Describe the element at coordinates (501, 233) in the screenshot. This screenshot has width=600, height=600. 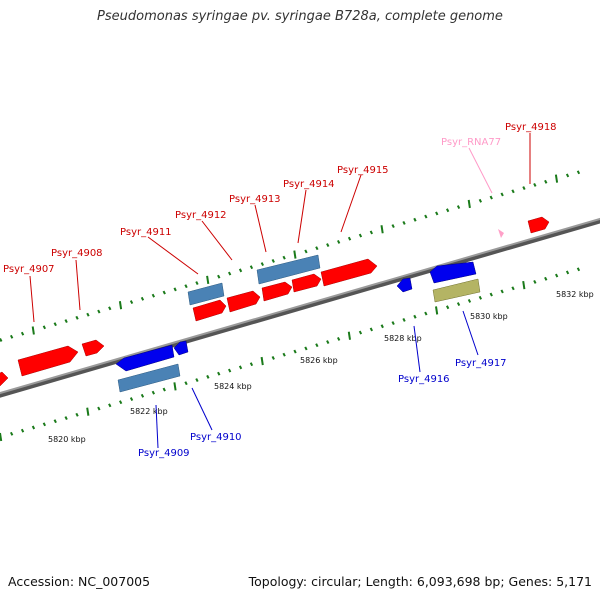
I see `rna-arrow-psyr-rna77` at that location.